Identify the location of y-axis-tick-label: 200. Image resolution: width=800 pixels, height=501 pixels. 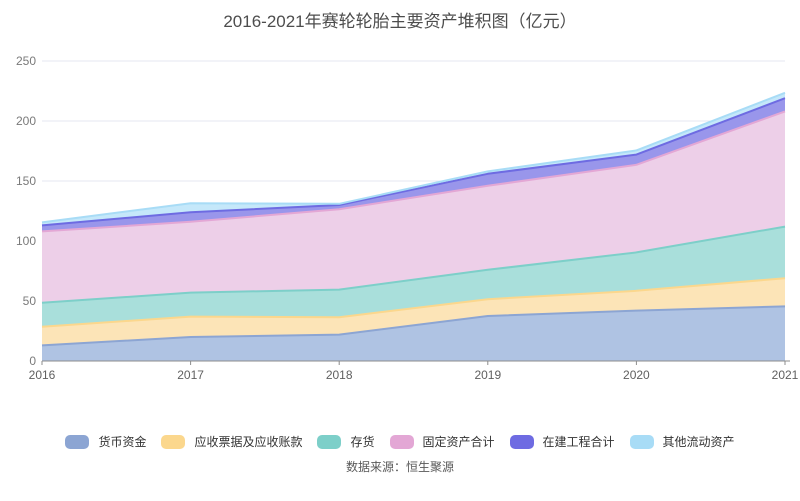
(25, 121).